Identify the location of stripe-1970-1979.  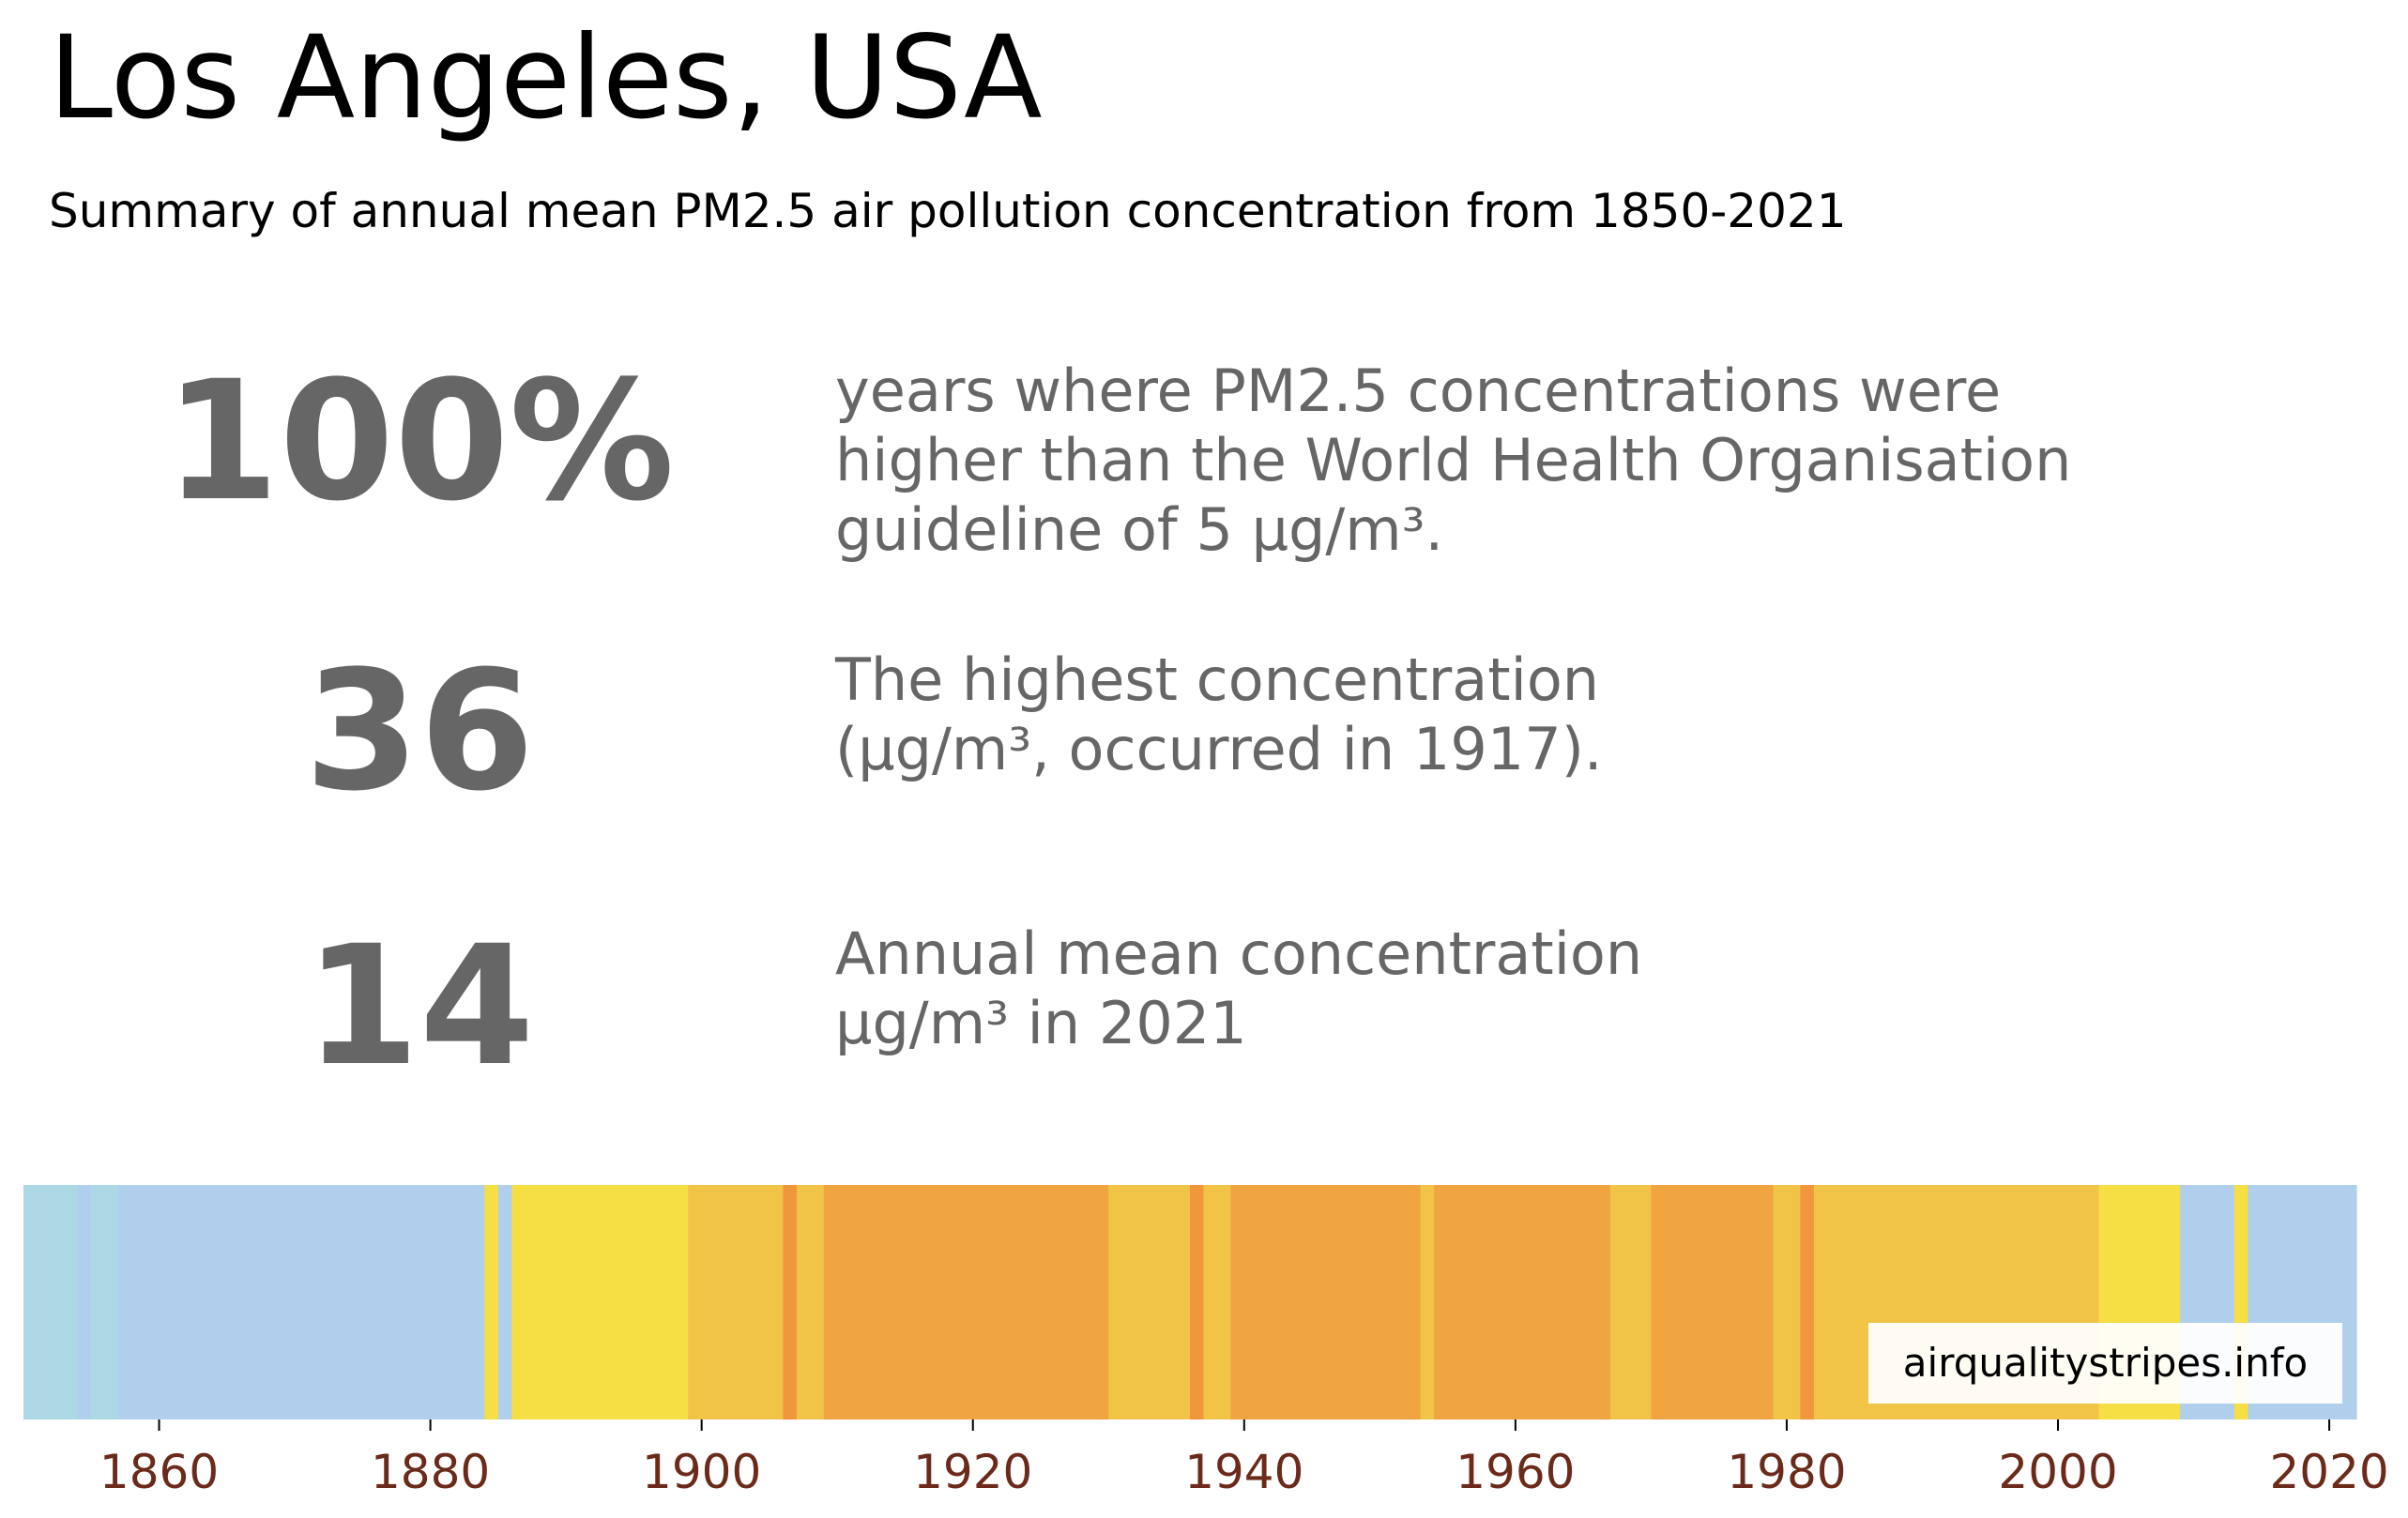
(1713, 1302).